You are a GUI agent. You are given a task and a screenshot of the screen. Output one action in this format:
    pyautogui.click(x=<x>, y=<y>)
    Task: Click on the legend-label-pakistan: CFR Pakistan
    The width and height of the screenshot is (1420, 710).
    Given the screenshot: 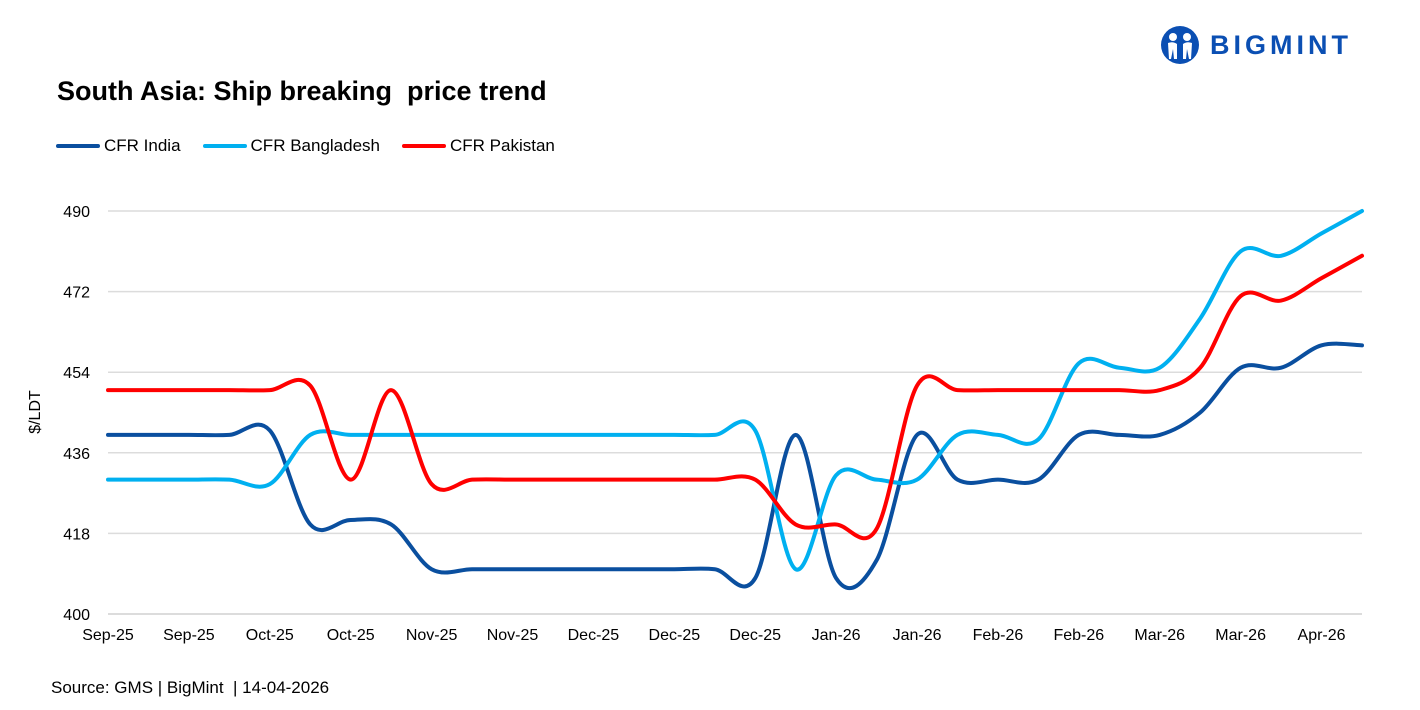 What is the action you would take?
    pyautogui.click(x=502, y=145)
    